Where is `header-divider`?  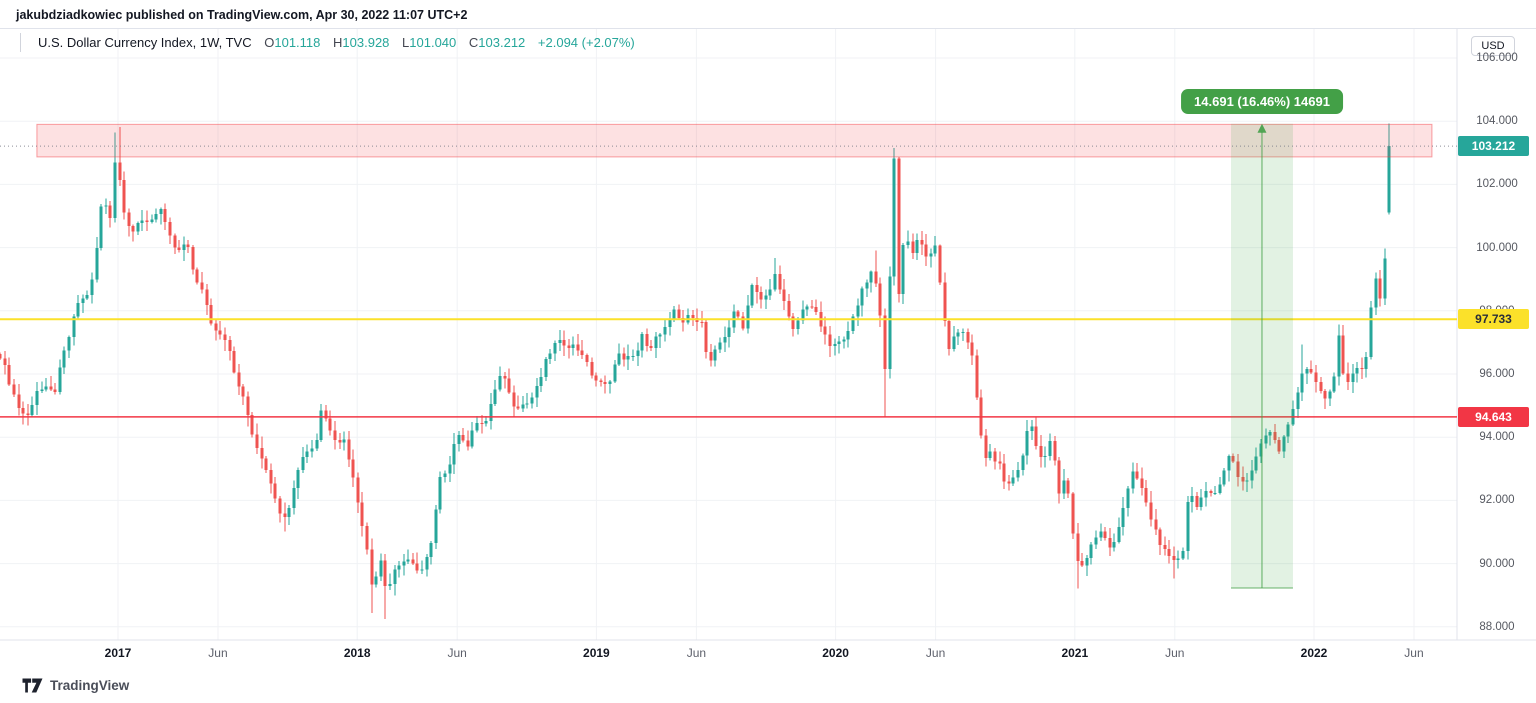 header-divider is located at coordinates (768, 28).